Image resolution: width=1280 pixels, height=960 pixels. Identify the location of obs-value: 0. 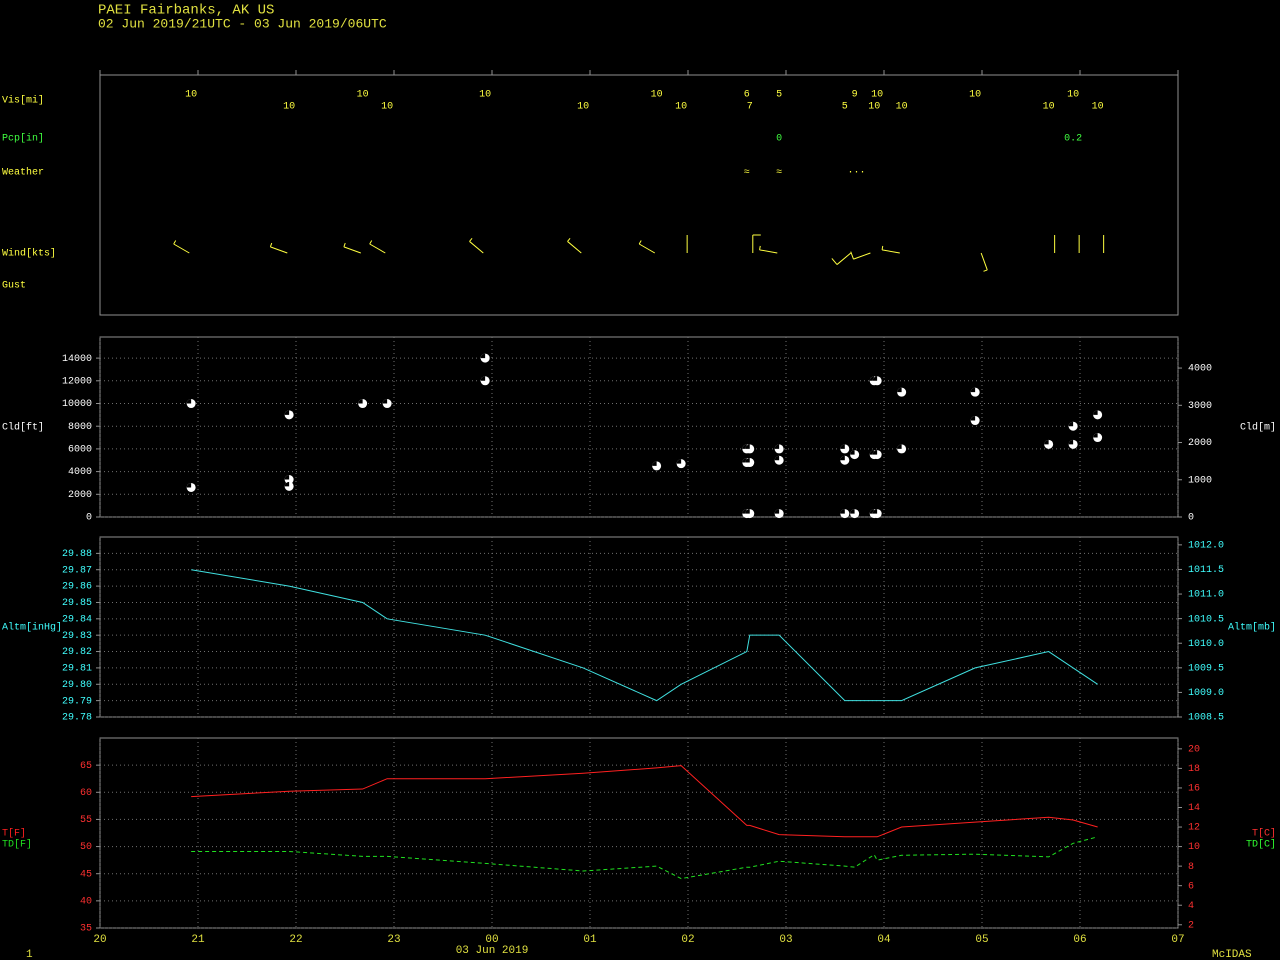
(779, 139).